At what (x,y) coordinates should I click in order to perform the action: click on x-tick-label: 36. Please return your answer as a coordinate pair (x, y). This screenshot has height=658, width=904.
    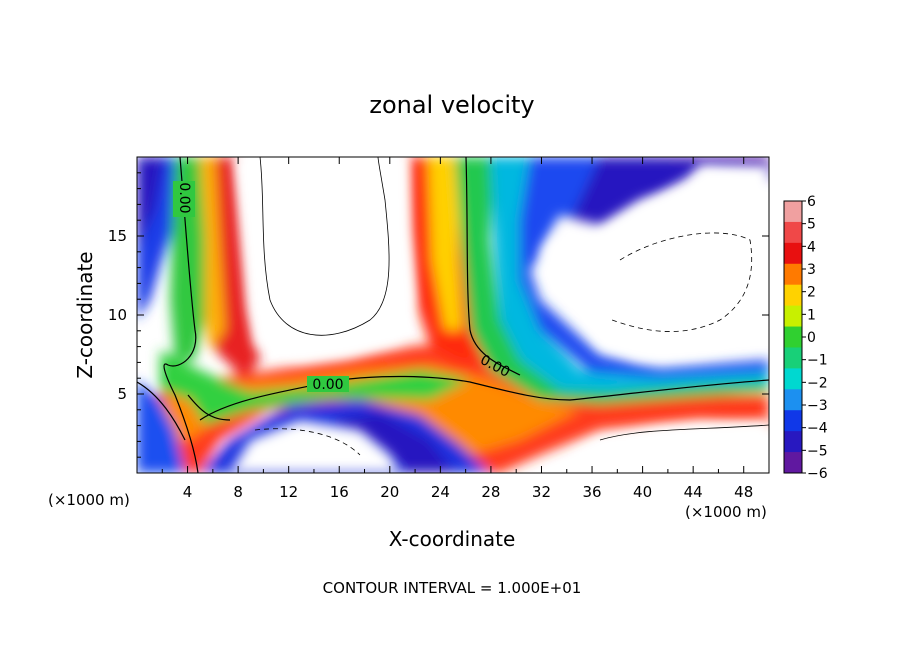
    Looking at the image, I should click on (591, 492).